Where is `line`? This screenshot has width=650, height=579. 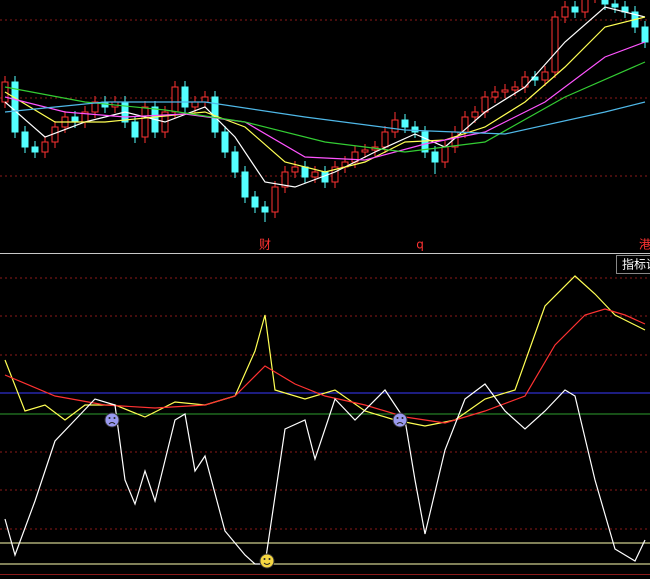
line is located at coordinates (325, 118).